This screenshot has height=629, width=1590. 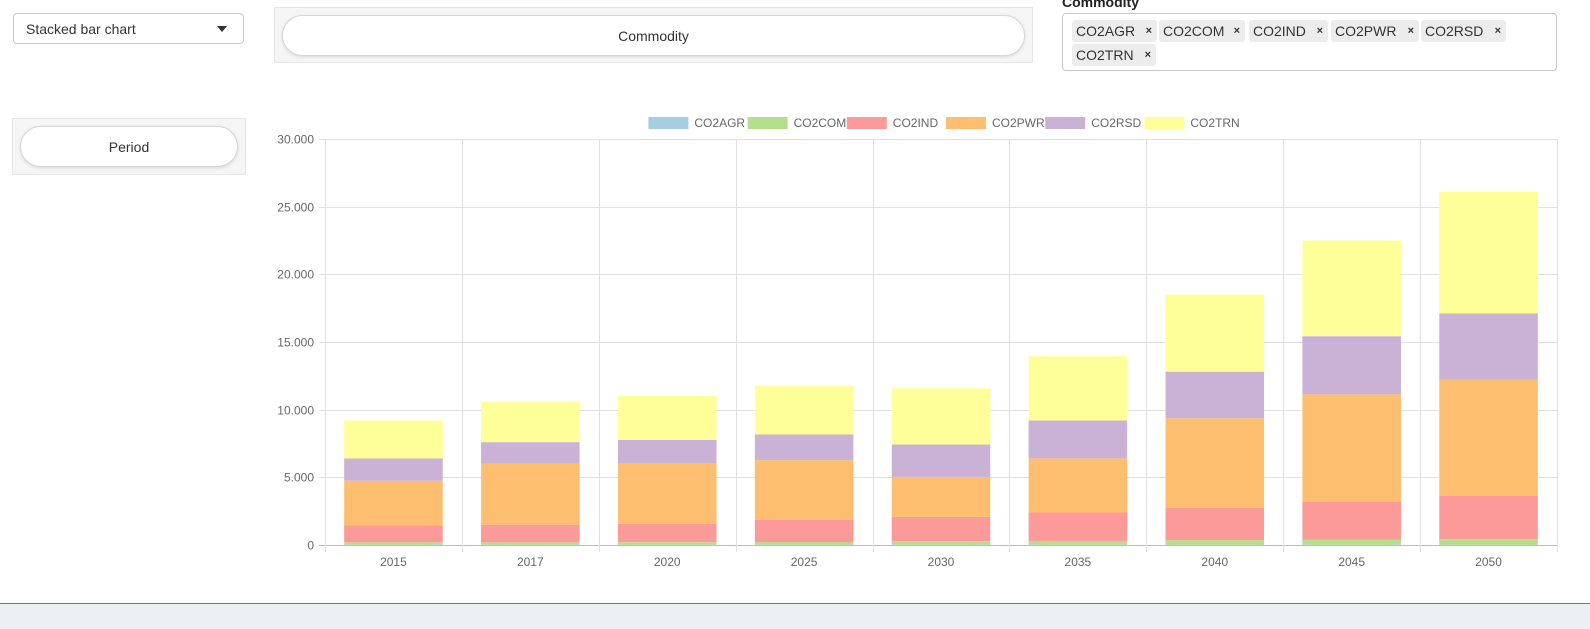 What do you see at coordinates (916, 123) in the screenshot?
I see `legend-label: CO2IND` at bounding box center [916, 123].